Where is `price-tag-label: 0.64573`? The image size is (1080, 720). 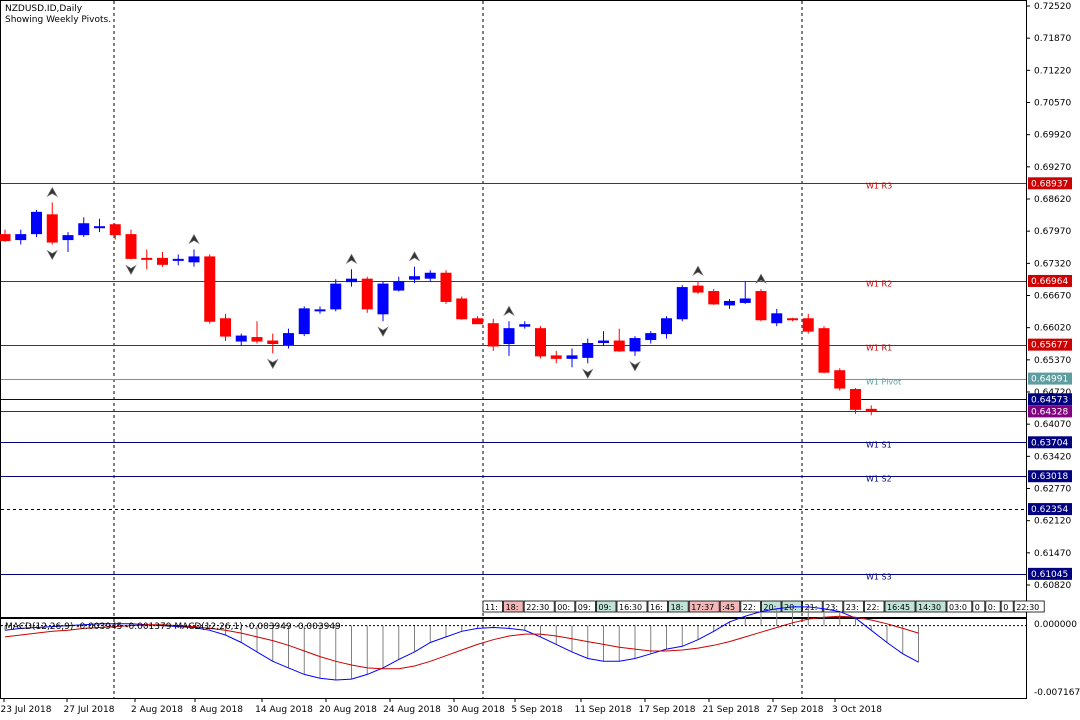
price-tag-label: 0.64573 is located at coordinates (1049, 400).